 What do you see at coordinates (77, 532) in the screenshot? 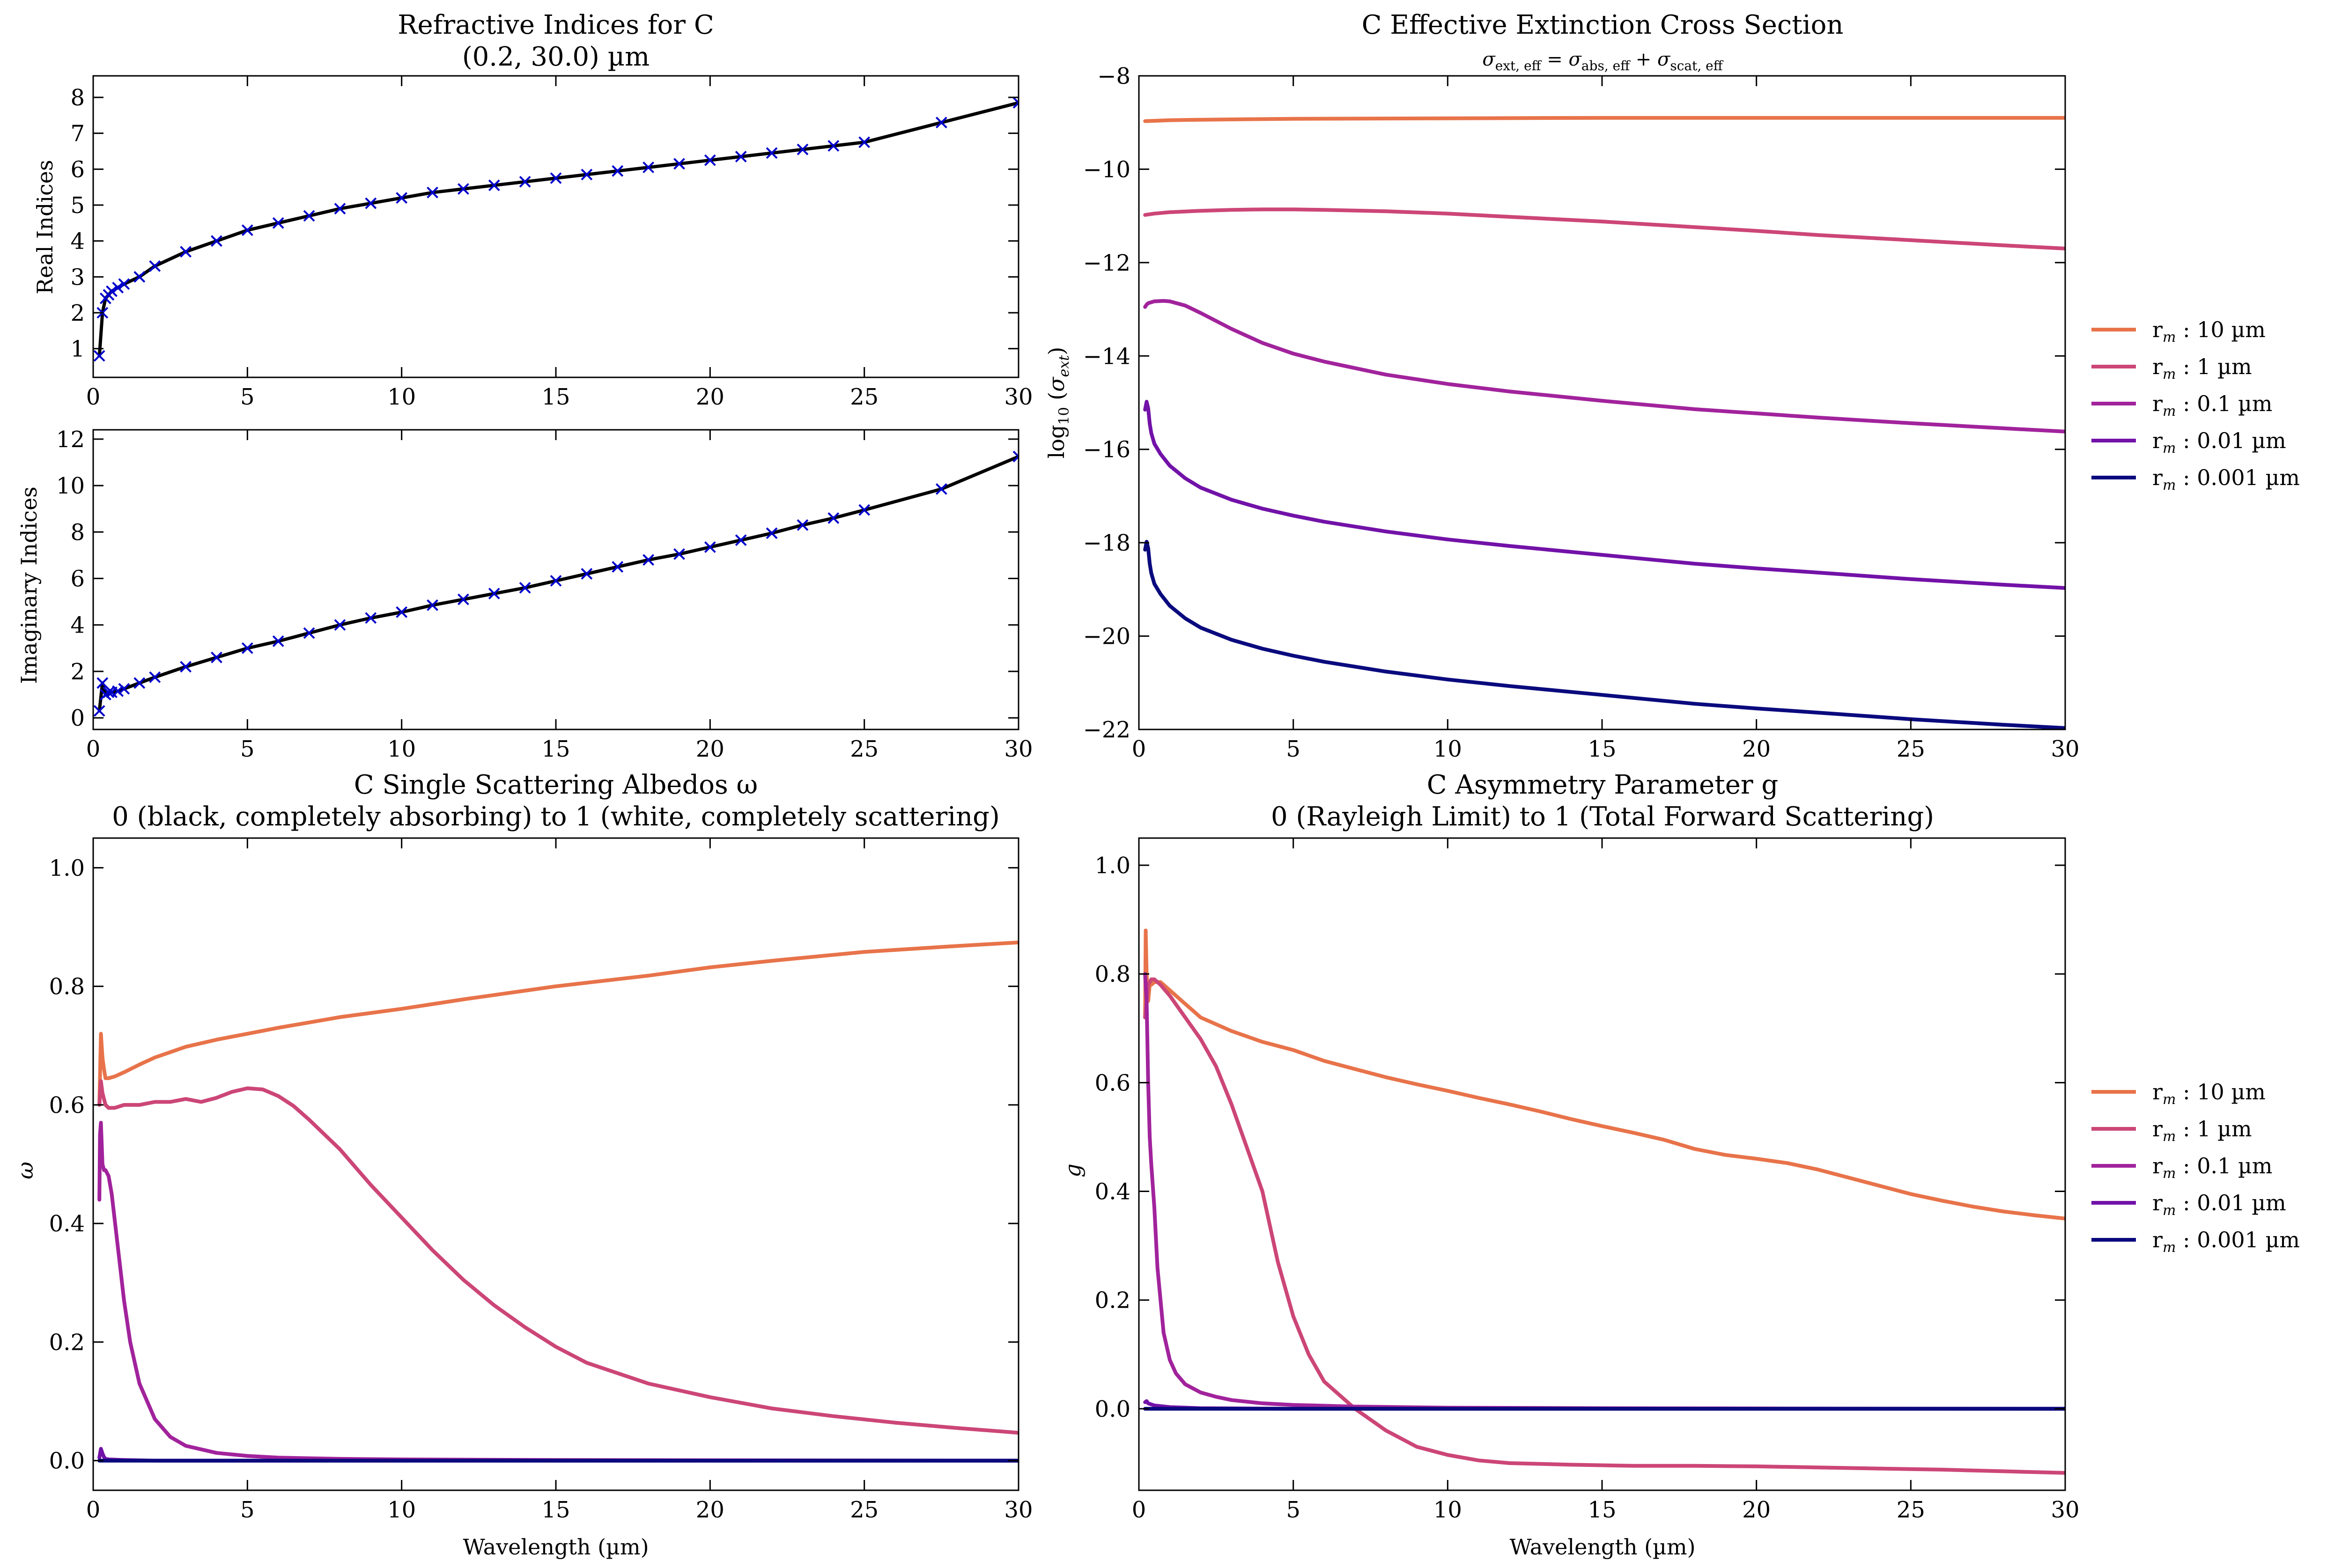
I see `imag-ytick-label: 8` at bounding box center [77, 532].